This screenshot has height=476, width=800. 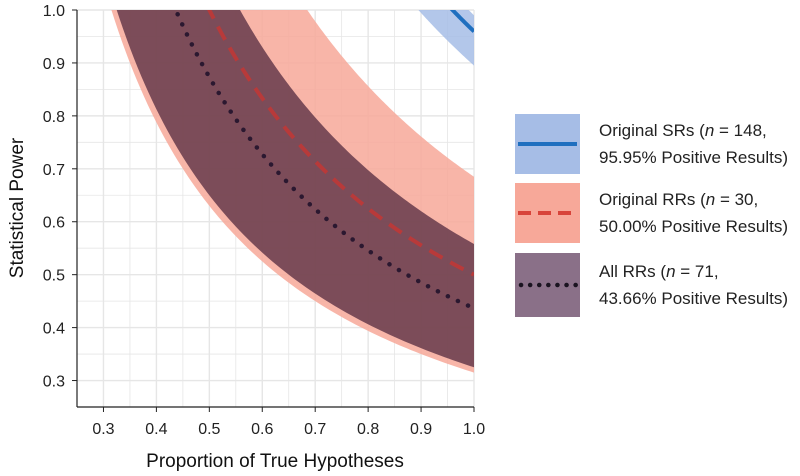 What do you see at coordinates (693, 157) in the screenshot?
I see `legend-label-original-srs-line2: 95.95% Positive Results)` at bounding box center [693, 157].